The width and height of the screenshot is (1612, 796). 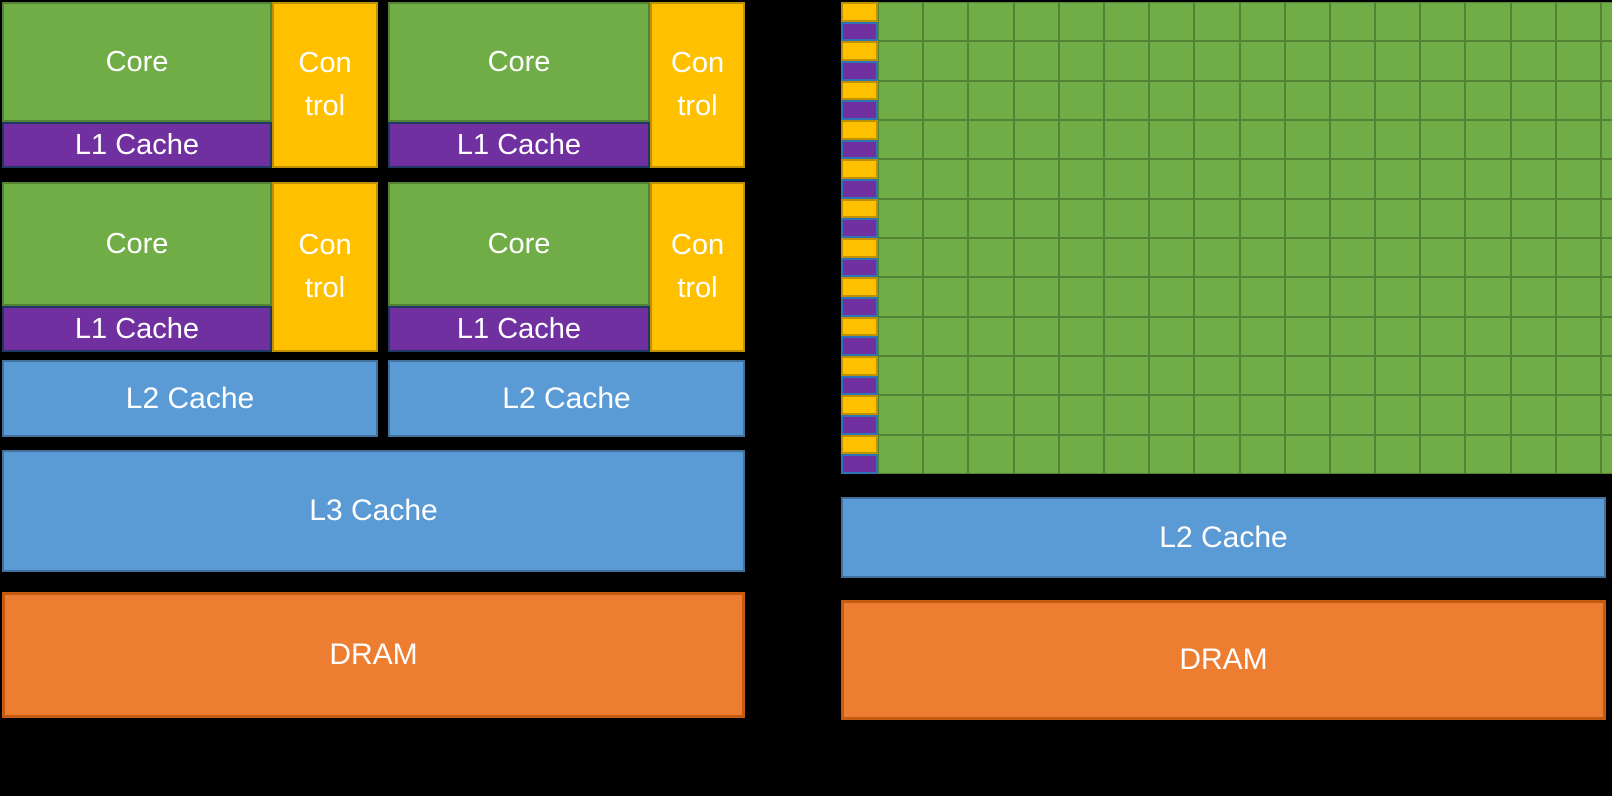 I want to click on cpu-dram-block: DRAM, so click(x=373, y=655).